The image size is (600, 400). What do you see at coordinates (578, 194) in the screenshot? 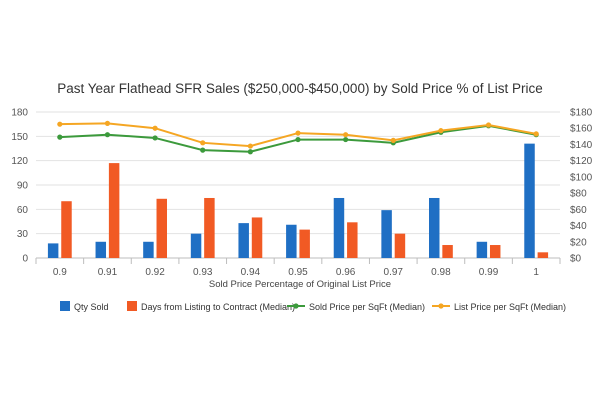
I see `right-tick-label: $80` at bounding box center [578, 194].